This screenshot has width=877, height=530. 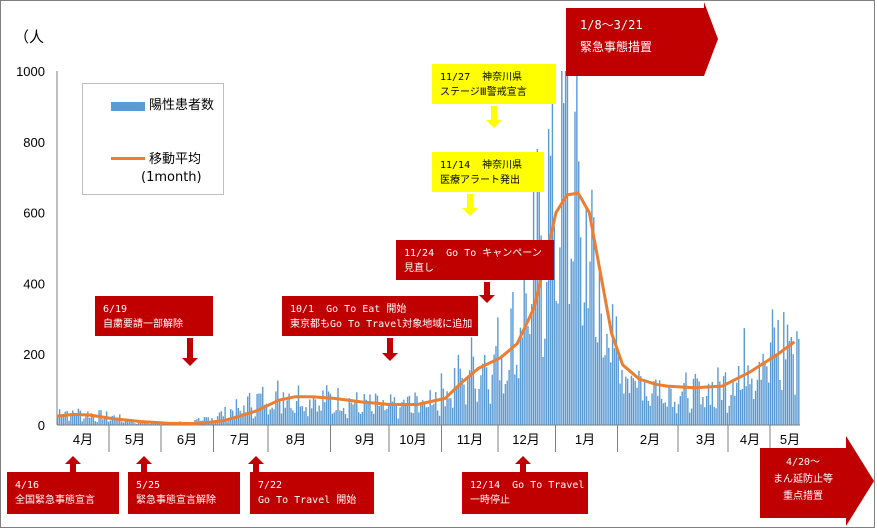 What do you see at coordinates (487, 288) in the screenshot?
I see `arrow-gotocampaign-review-shaft` at bounding box center [487, 288].